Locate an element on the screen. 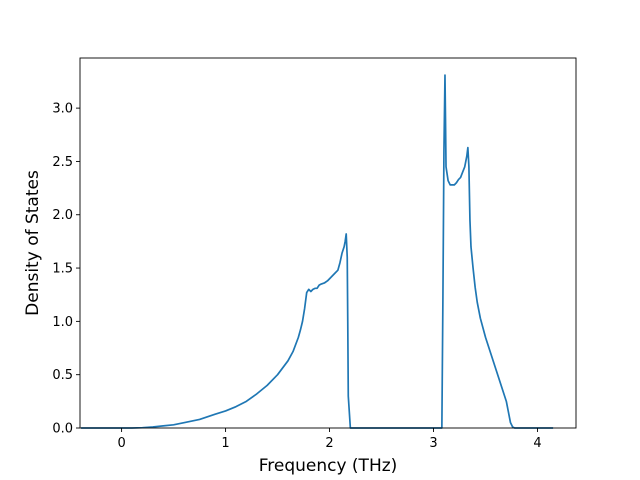 Image resolution: width=640 pixels, height=480 pixels. y-tick-label: 2.0 is located at coordinates (62, 215).